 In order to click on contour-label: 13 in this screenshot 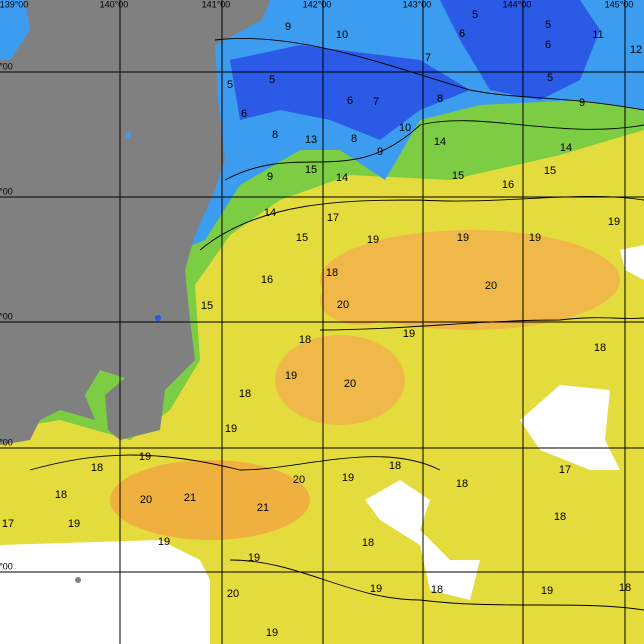, I will do `click(311, 140)`.